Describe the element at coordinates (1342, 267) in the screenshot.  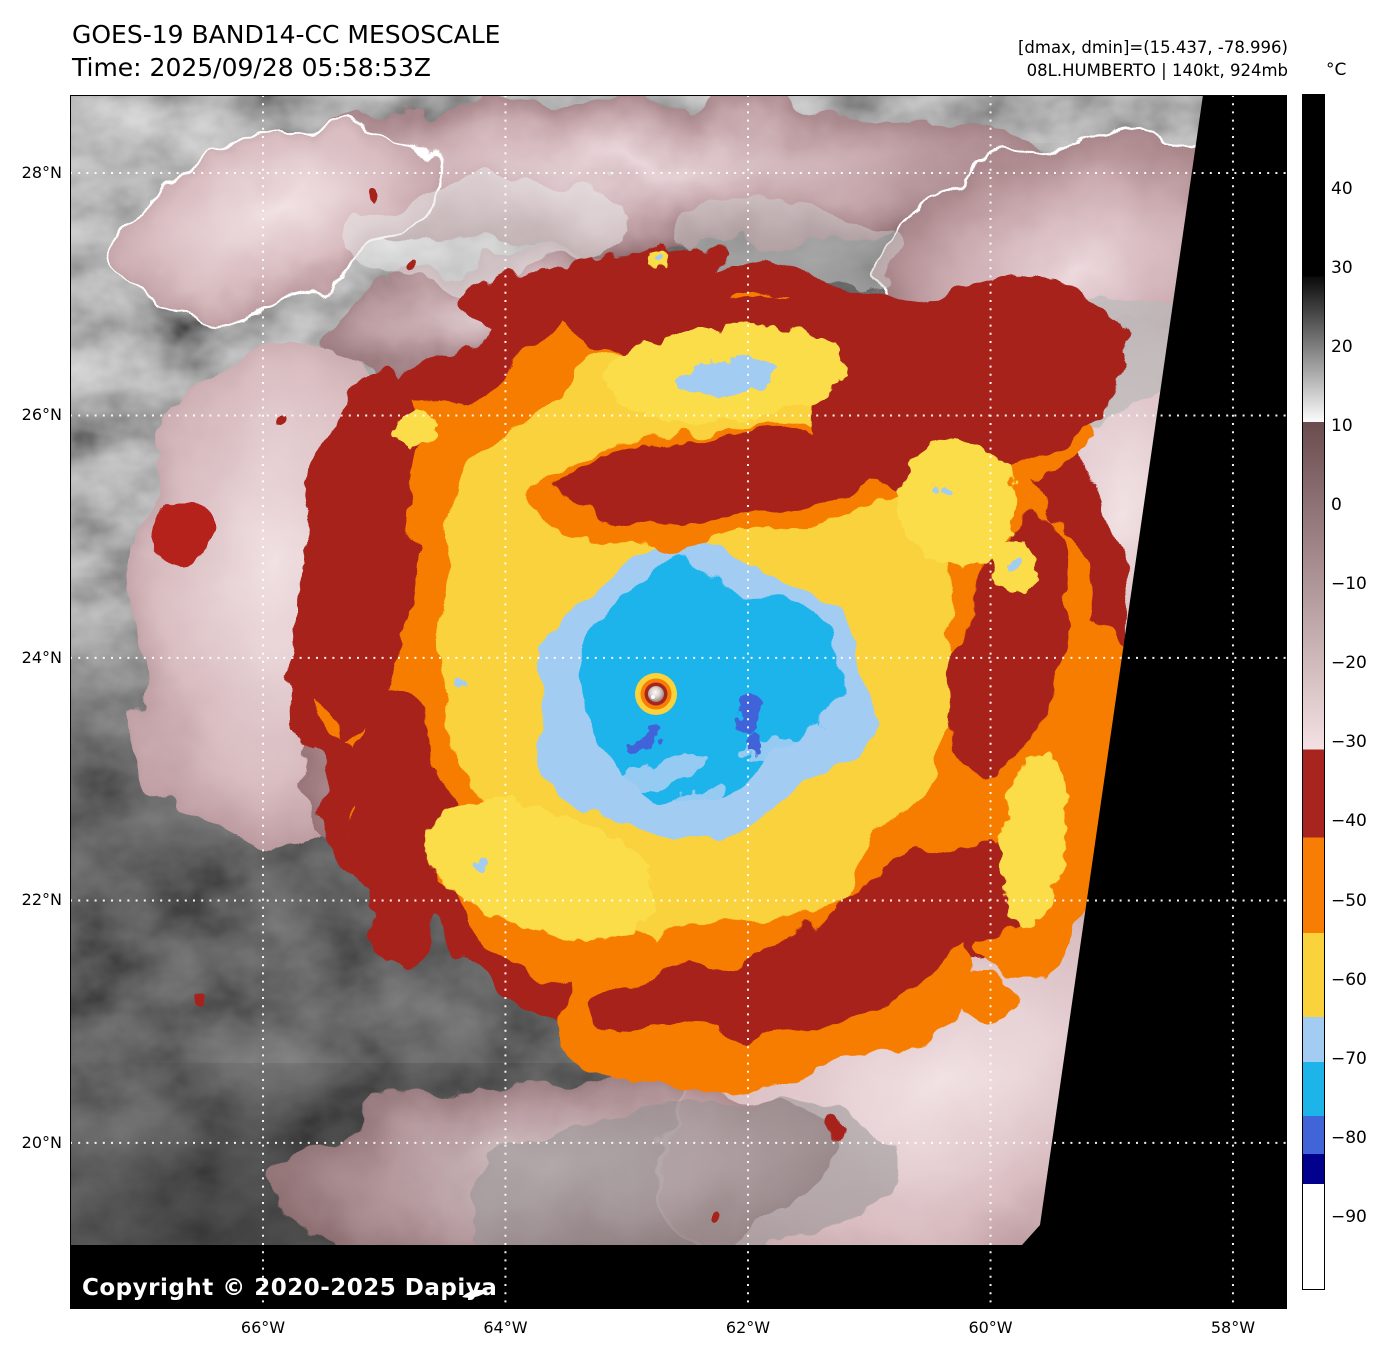
I see `colorbar-tick-label: 30` at that location.